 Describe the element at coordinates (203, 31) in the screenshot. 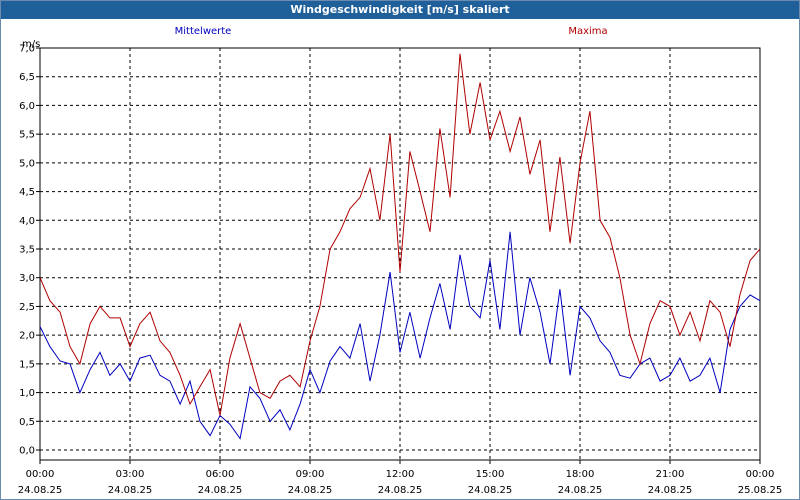

I see `legend-mittelwerte: Mittelwerte` at that location.